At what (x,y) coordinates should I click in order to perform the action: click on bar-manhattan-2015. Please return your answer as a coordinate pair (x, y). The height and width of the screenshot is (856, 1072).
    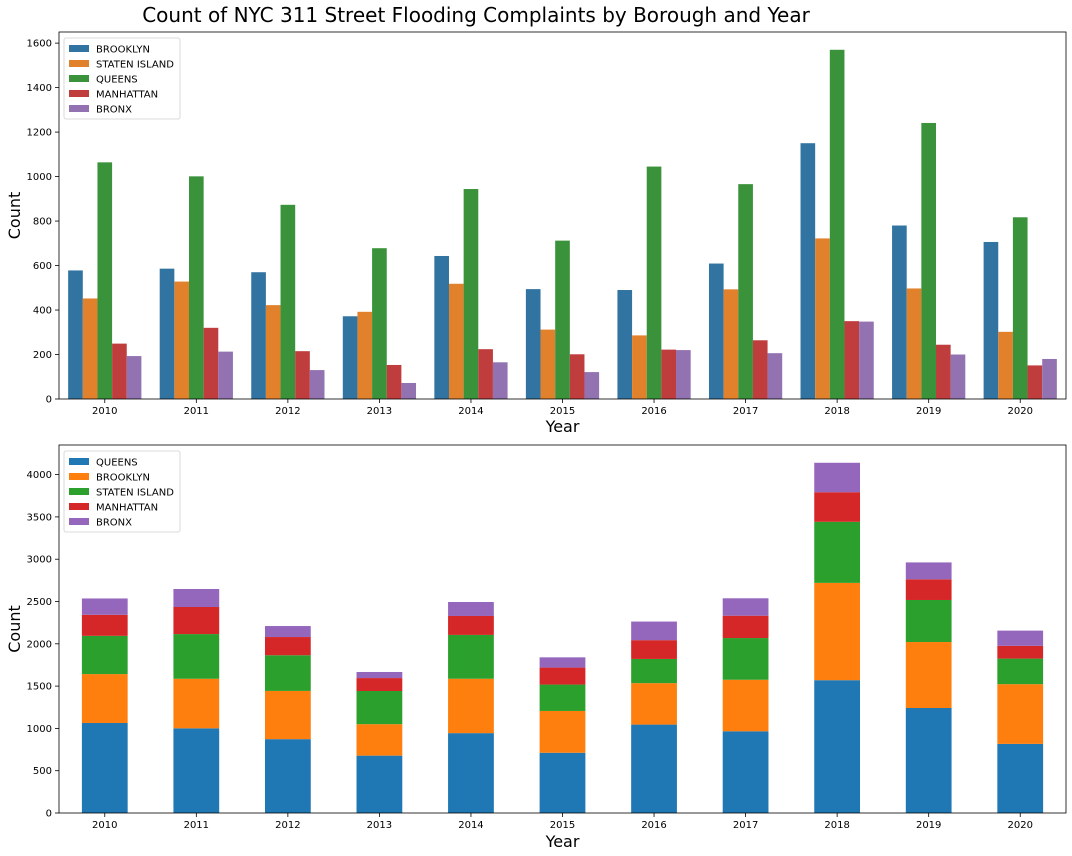
    Looking at the image, I should click on (577, 376).